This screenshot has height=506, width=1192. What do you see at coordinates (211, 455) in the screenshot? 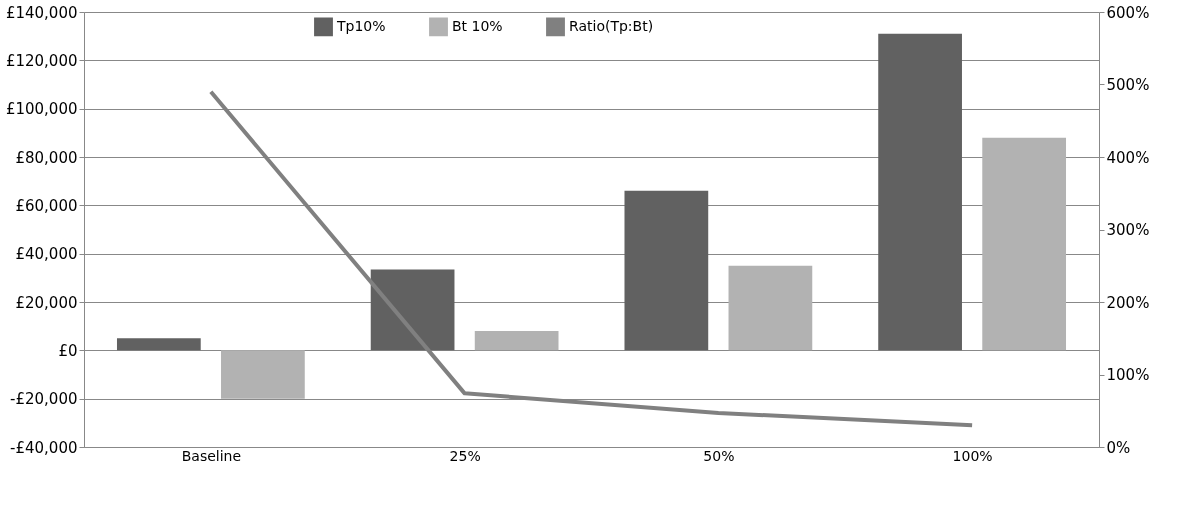
I see `x-tick-label: Baseline` at bounding box center [211, 455].